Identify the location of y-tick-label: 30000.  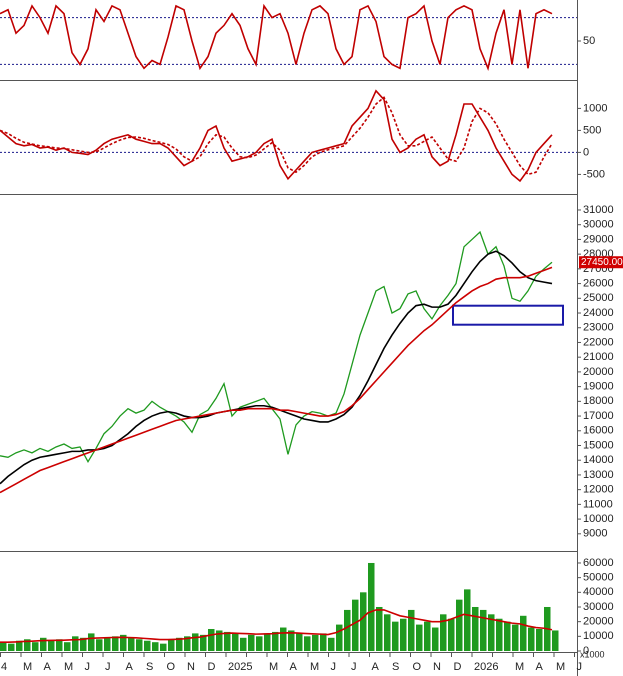
(598, 225).